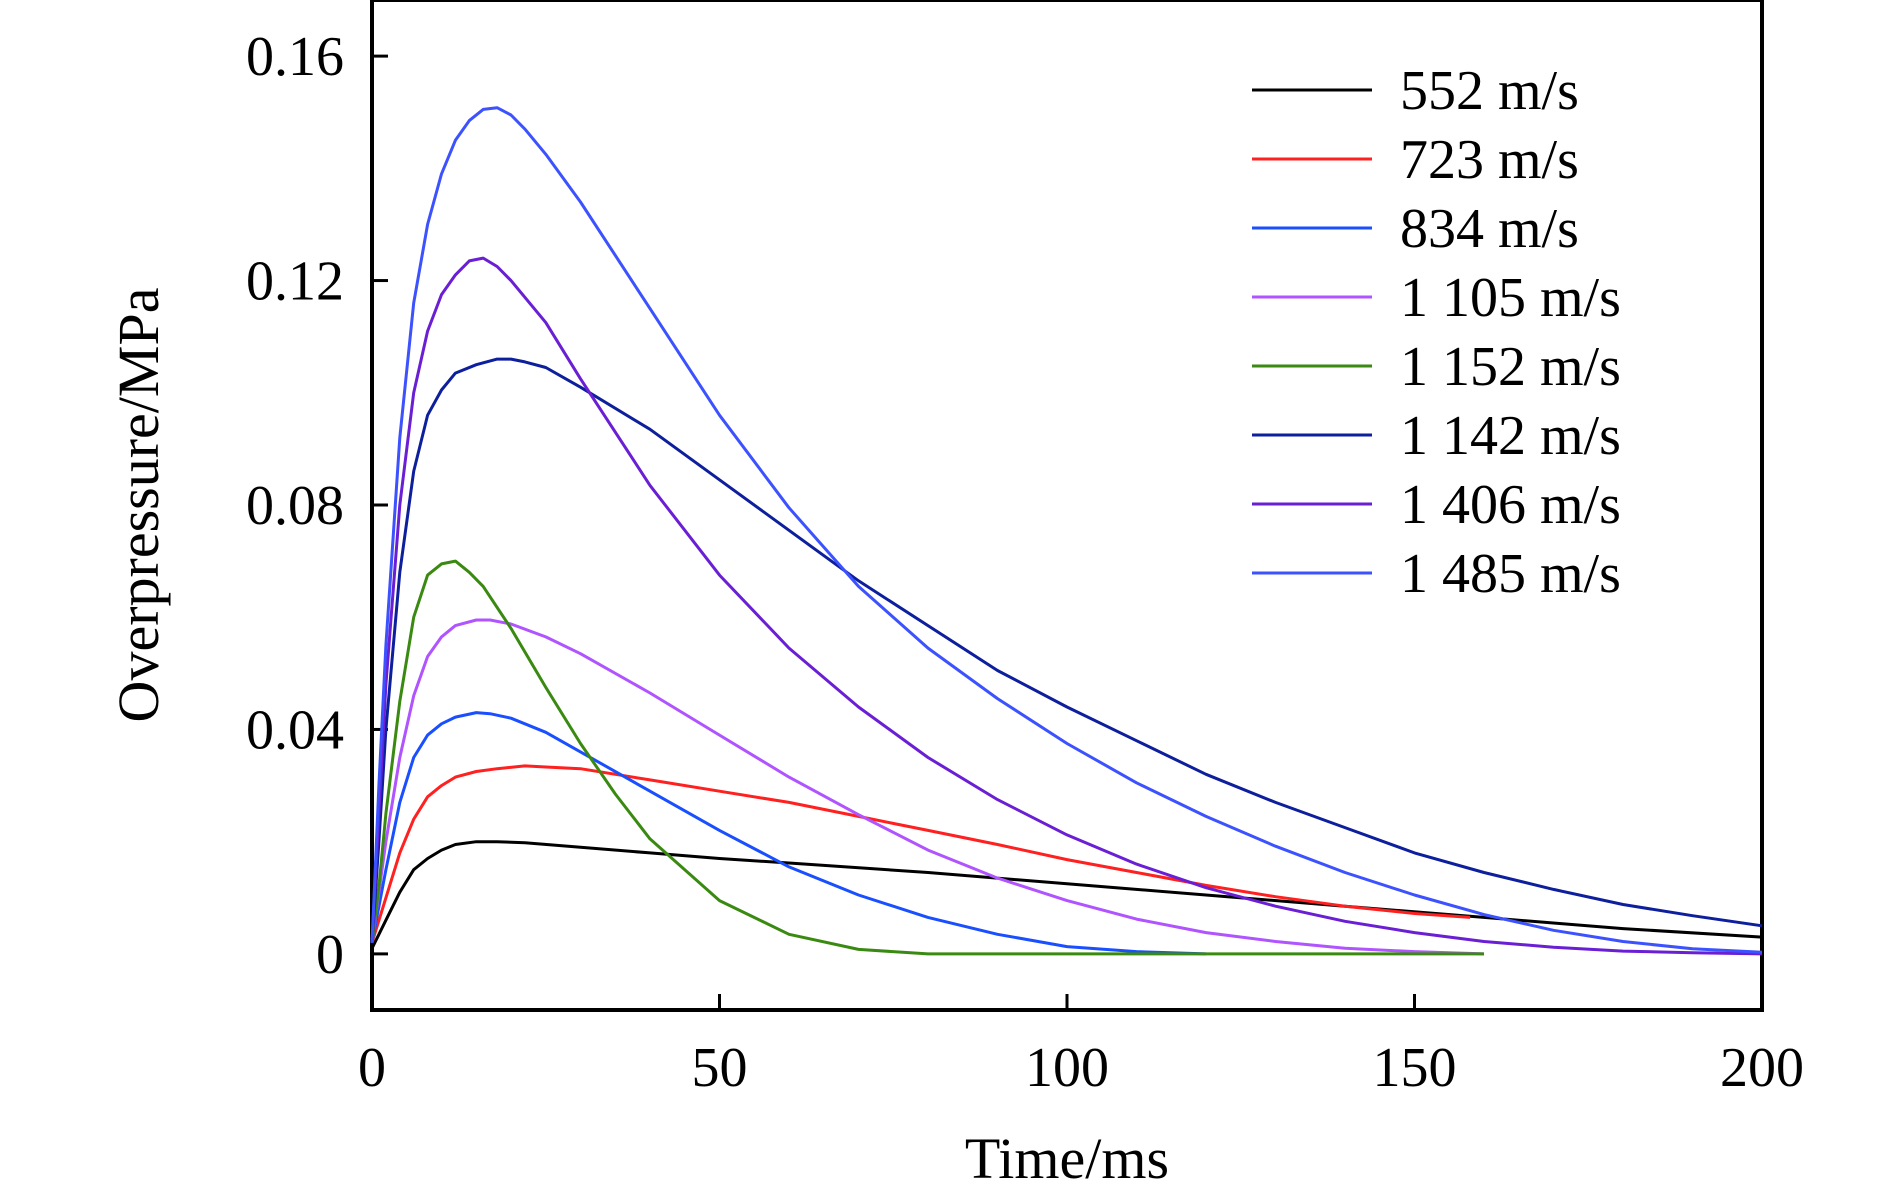  Describe the element at coordinates (138, 505) in the screenshot. I see `y-axis-title: Overpressure/MPa` at that location.